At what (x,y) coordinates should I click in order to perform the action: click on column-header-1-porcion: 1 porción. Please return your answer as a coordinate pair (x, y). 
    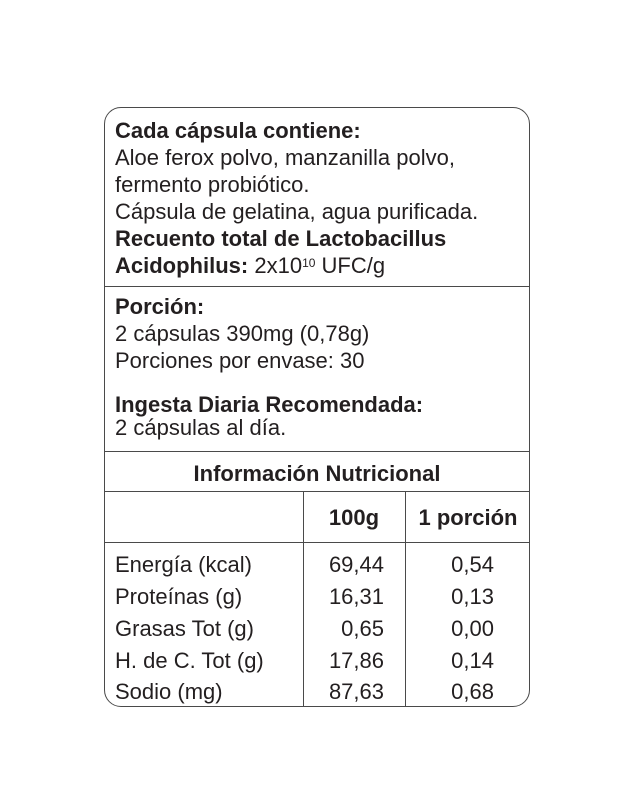
    Looking at the image, I should click on (468, 517).